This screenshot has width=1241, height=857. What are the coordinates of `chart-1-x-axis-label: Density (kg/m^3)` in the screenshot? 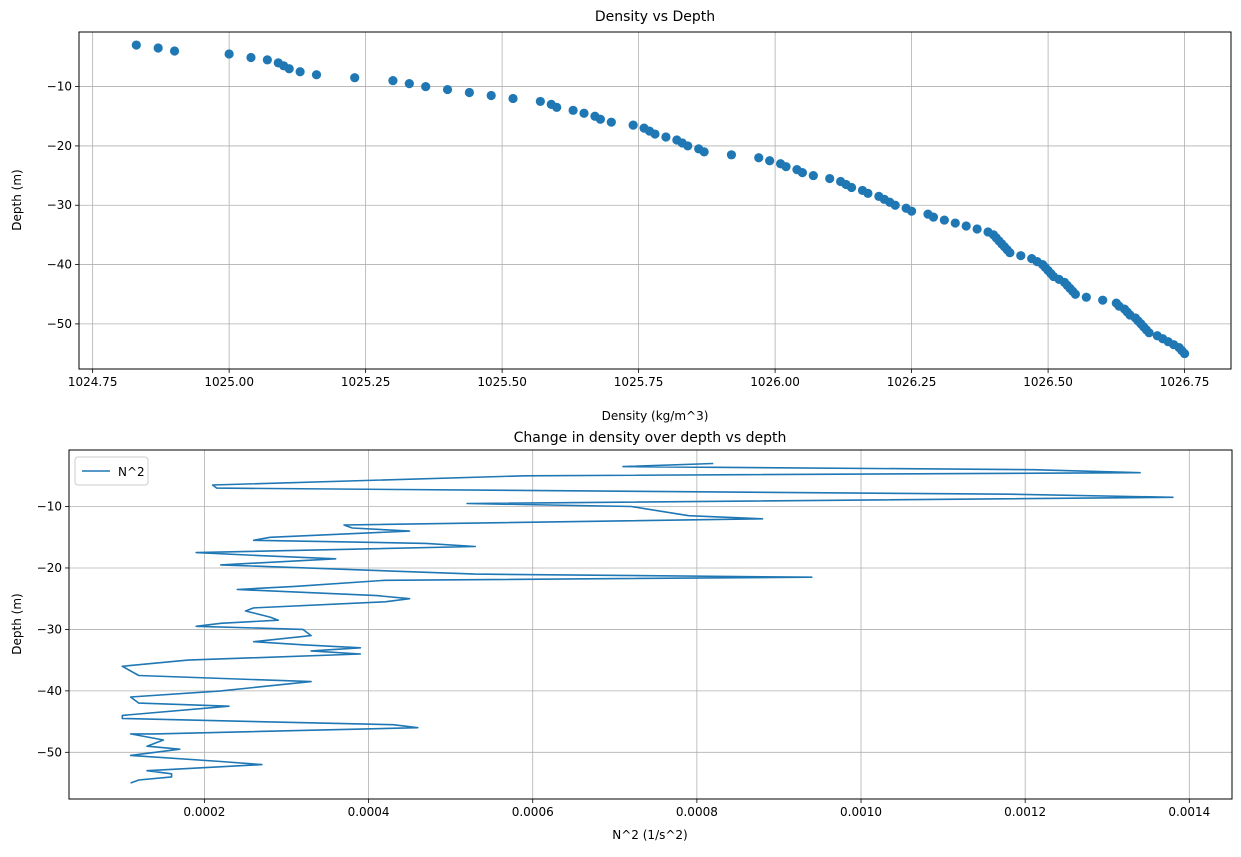 It's located at (655, 416).